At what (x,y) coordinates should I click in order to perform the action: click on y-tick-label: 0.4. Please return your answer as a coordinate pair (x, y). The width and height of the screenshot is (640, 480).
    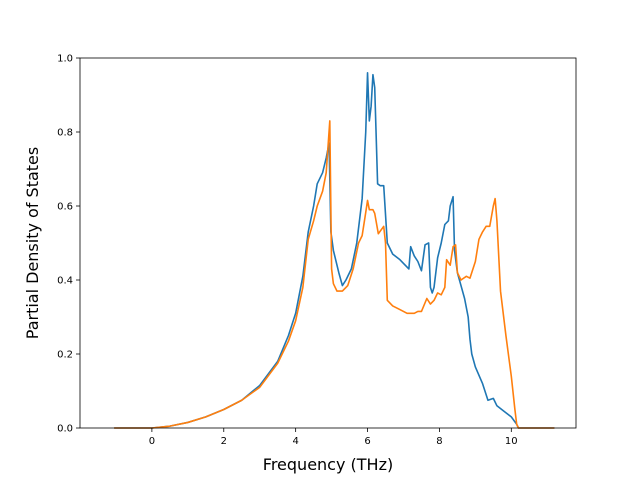
    Looking at the image, I should click on (65, 281).